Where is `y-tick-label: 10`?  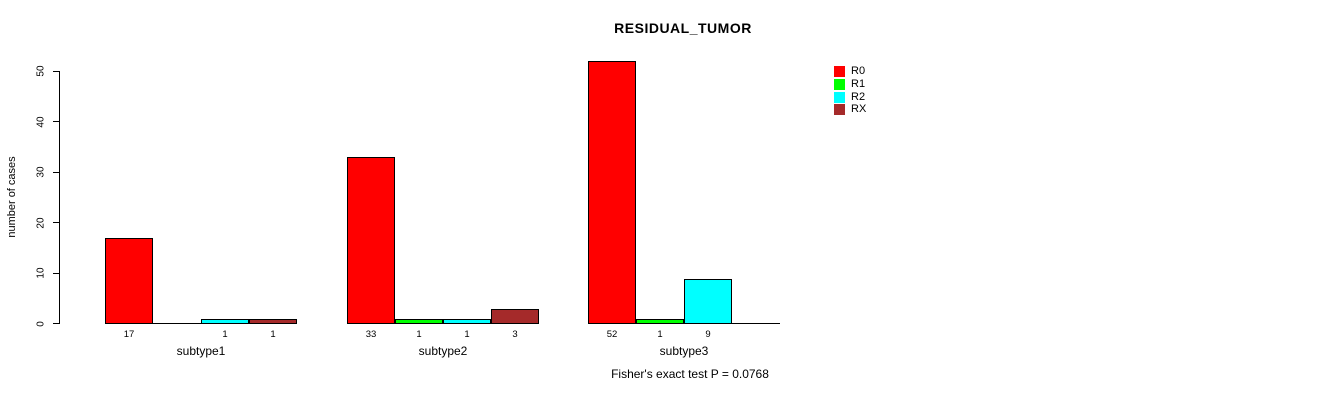
y-tick-label: 10 is located at coordinates (41, 273).